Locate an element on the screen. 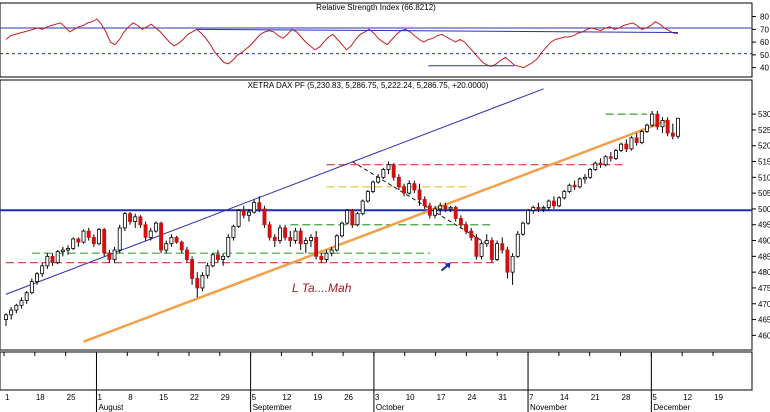  price-tick-label: 5150 is located at coordinates (764, 162).